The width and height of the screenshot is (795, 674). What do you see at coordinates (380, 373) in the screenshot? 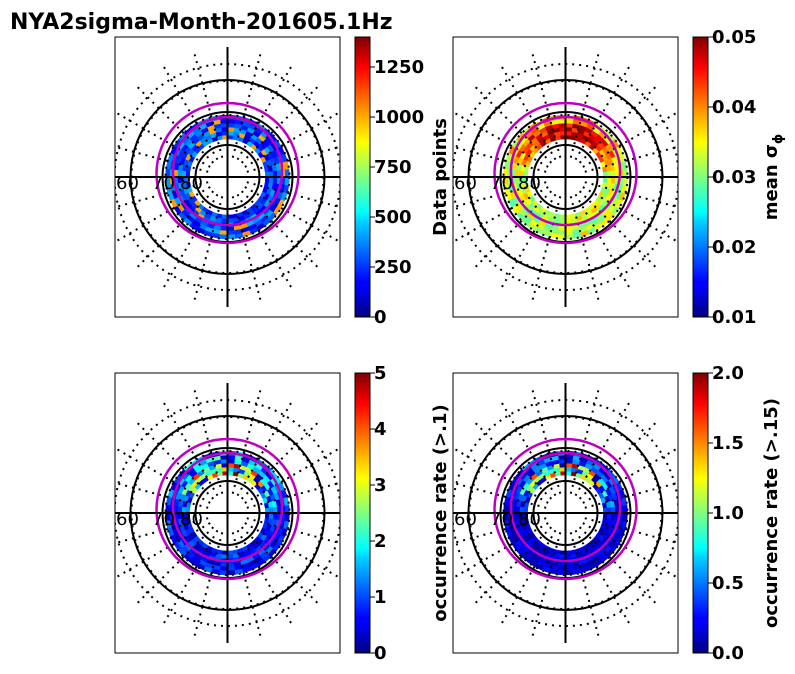
I see `colorbar-tick-label: 5` at bounding box center [380, 373].